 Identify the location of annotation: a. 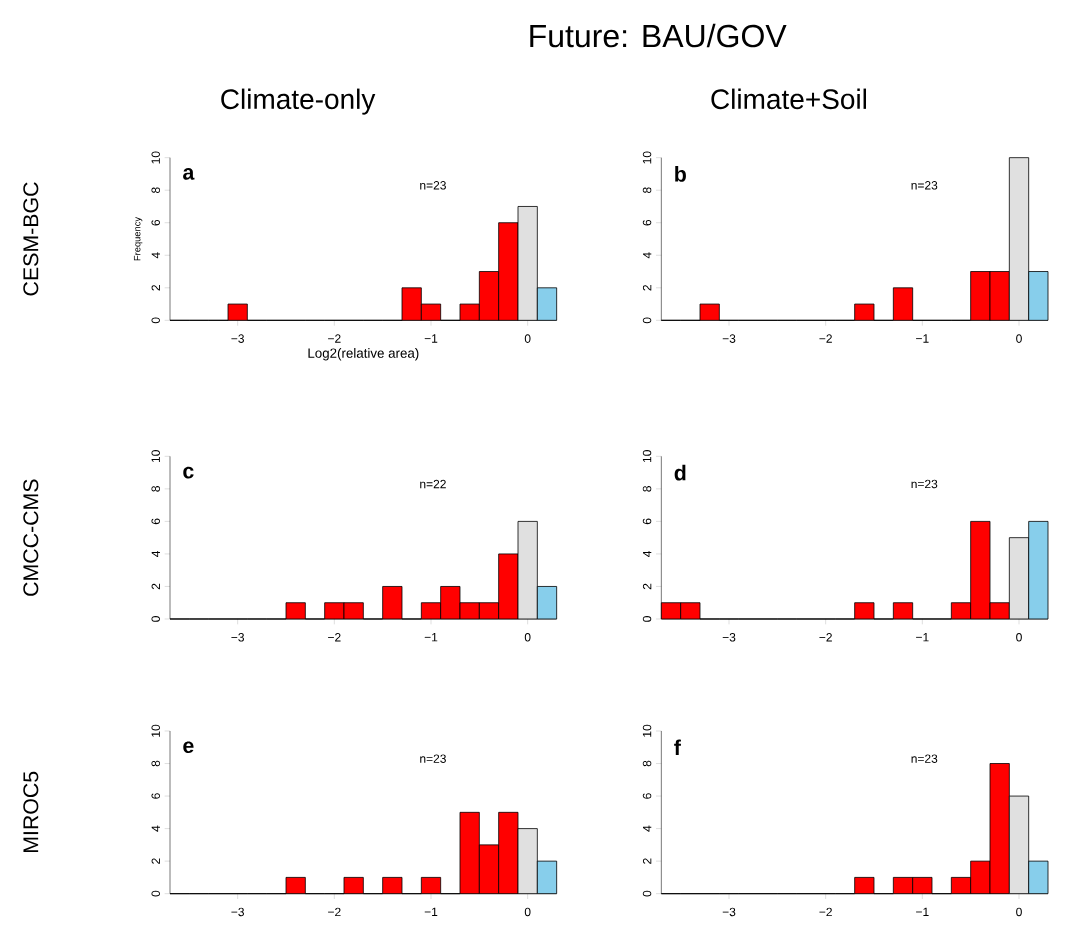
(189, 174).